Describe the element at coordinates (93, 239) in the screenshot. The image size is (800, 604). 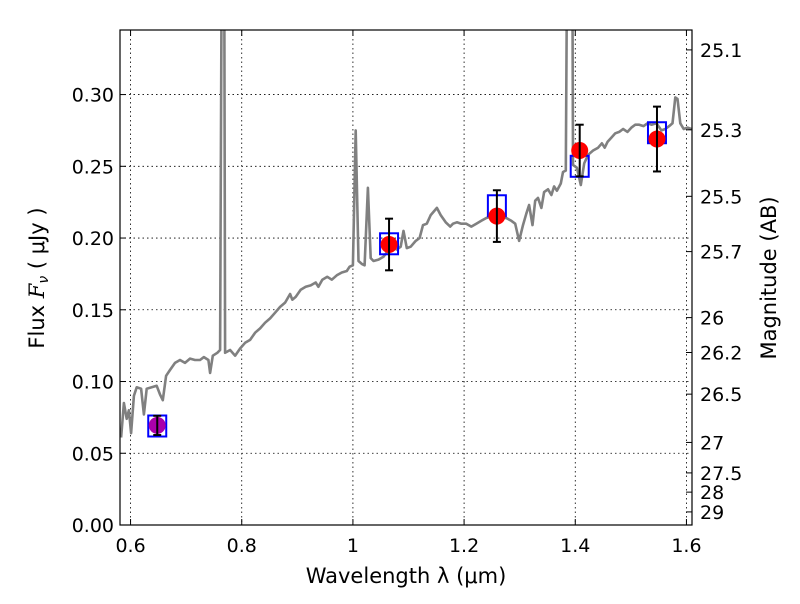
I see `y-tick-label: 0.20` at that location.